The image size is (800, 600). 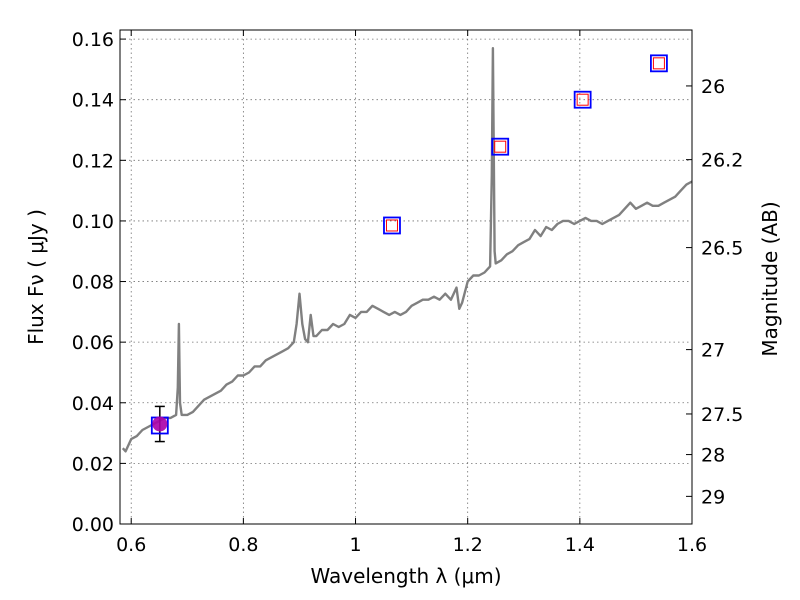 What do you see at coordinates (713, 351) in the screenshot?
I see `y2-tick-label: 27` at bounding box center [713, 351].